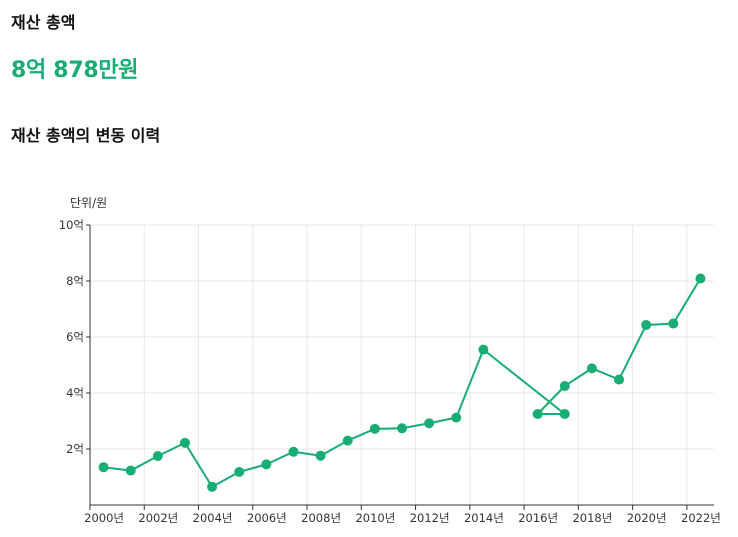 Image resolution: width=738 pixels, height=537 pixels. What do you see at coordinates (321, 518) in the screenshot?
I see `x-tick-label: 2008년` at bounding box center [321, 518].